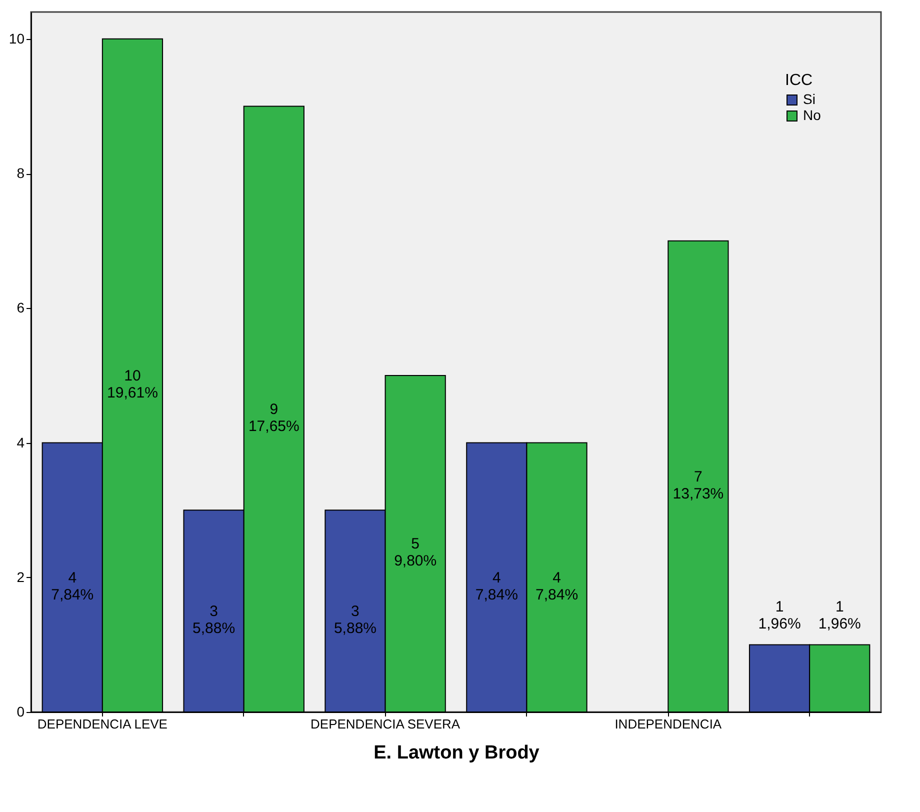 Image resolution: width=920 pixels, height=812 pixels. What do you see at coordinates (668, 724) in the screenshot?
I see `x-tick-label: INDEPENDENCIA` at bounding box center [668, 724].